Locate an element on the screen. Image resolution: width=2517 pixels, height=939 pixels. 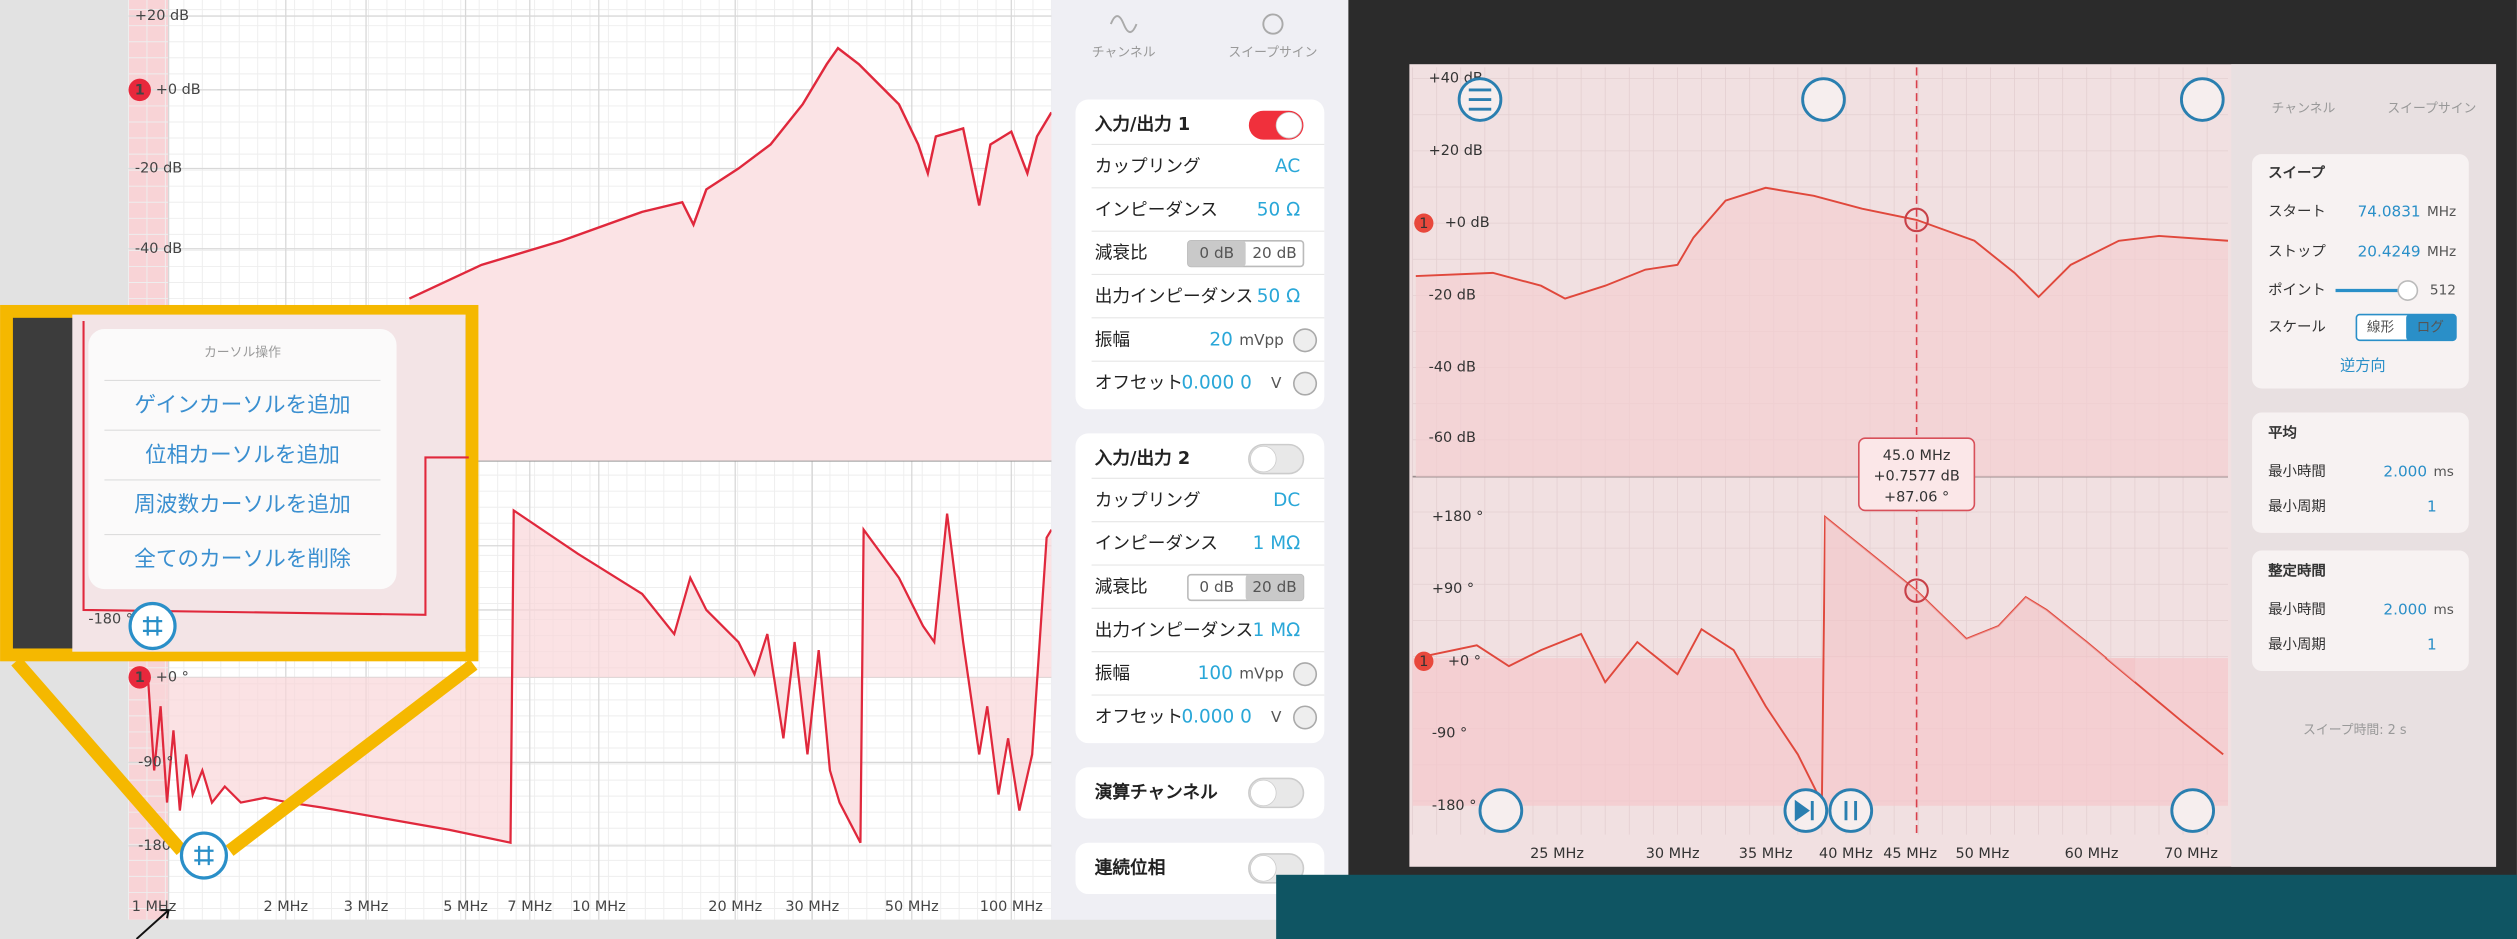
label: mVpp is located at coordinates (1261, 674).